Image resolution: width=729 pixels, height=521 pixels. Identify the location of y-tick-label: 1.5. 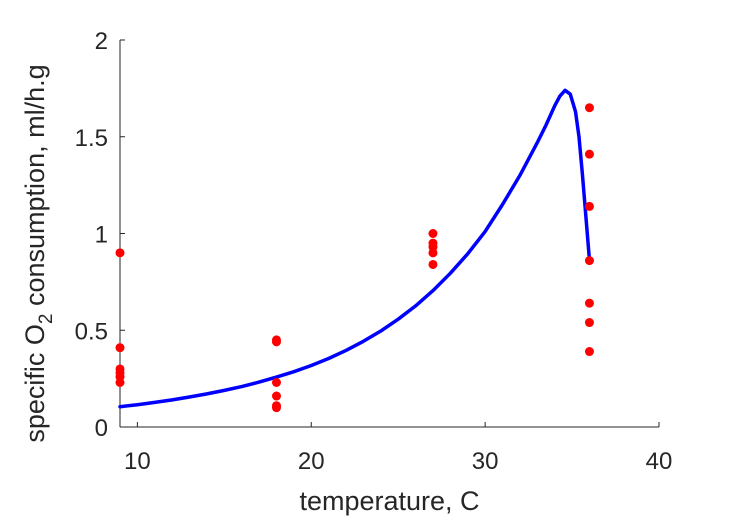
(91, 138).